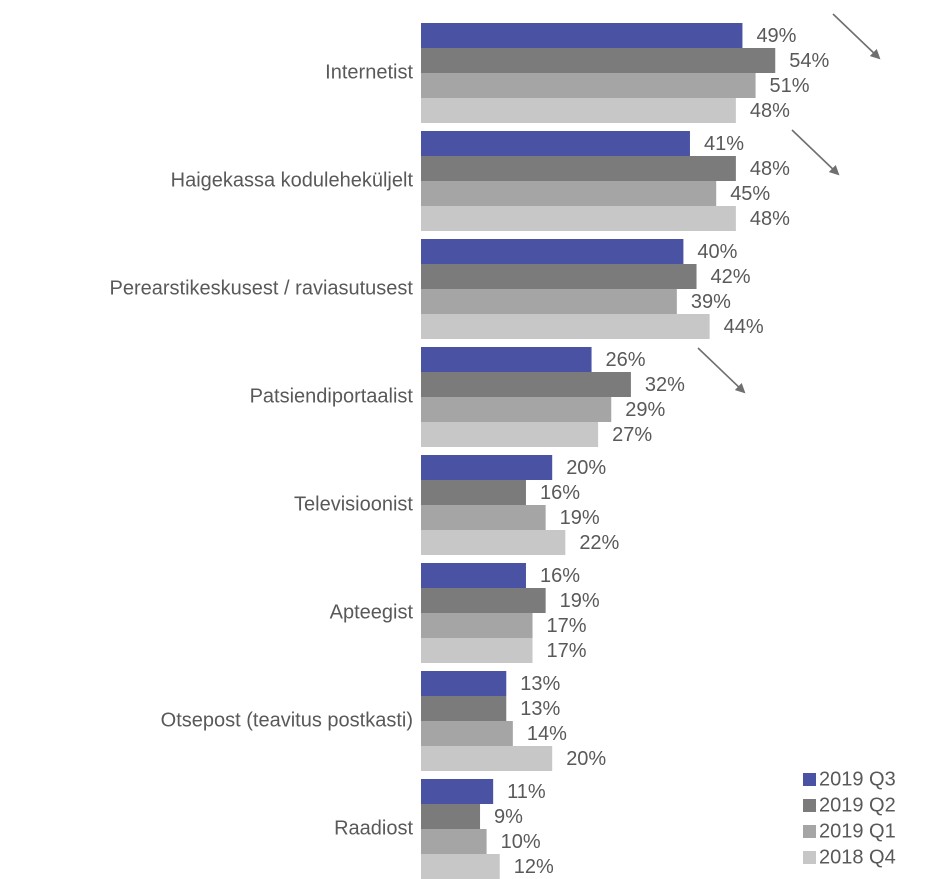 The image size is (927, 879). I want to click on category-label: Otsepost (teavitus postkasti), so click(287, 720).